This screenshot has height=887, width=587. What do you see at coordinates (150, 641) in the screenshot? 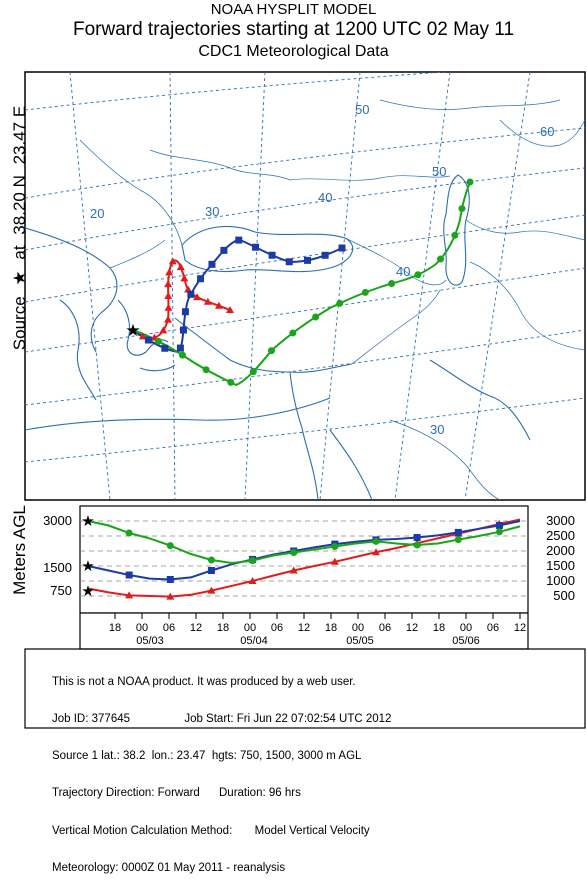
I see `date-0503: 05/03` at bounding box center [150, 641].